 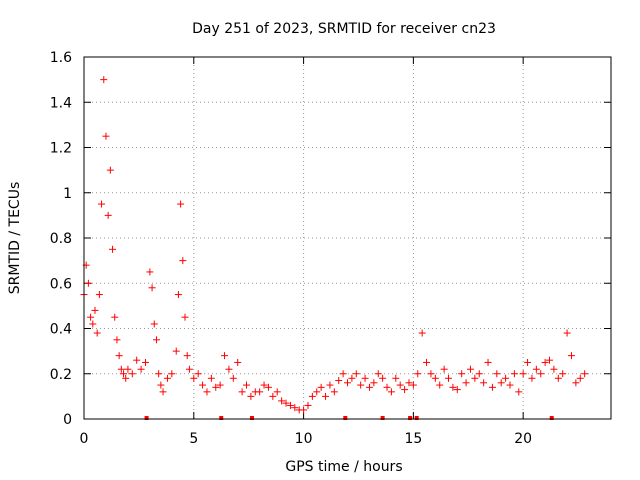 What do you see at coordinates (84, 439) in the screenshot?
I see `x-tick-label: 0` at bounding box center [84, 439].